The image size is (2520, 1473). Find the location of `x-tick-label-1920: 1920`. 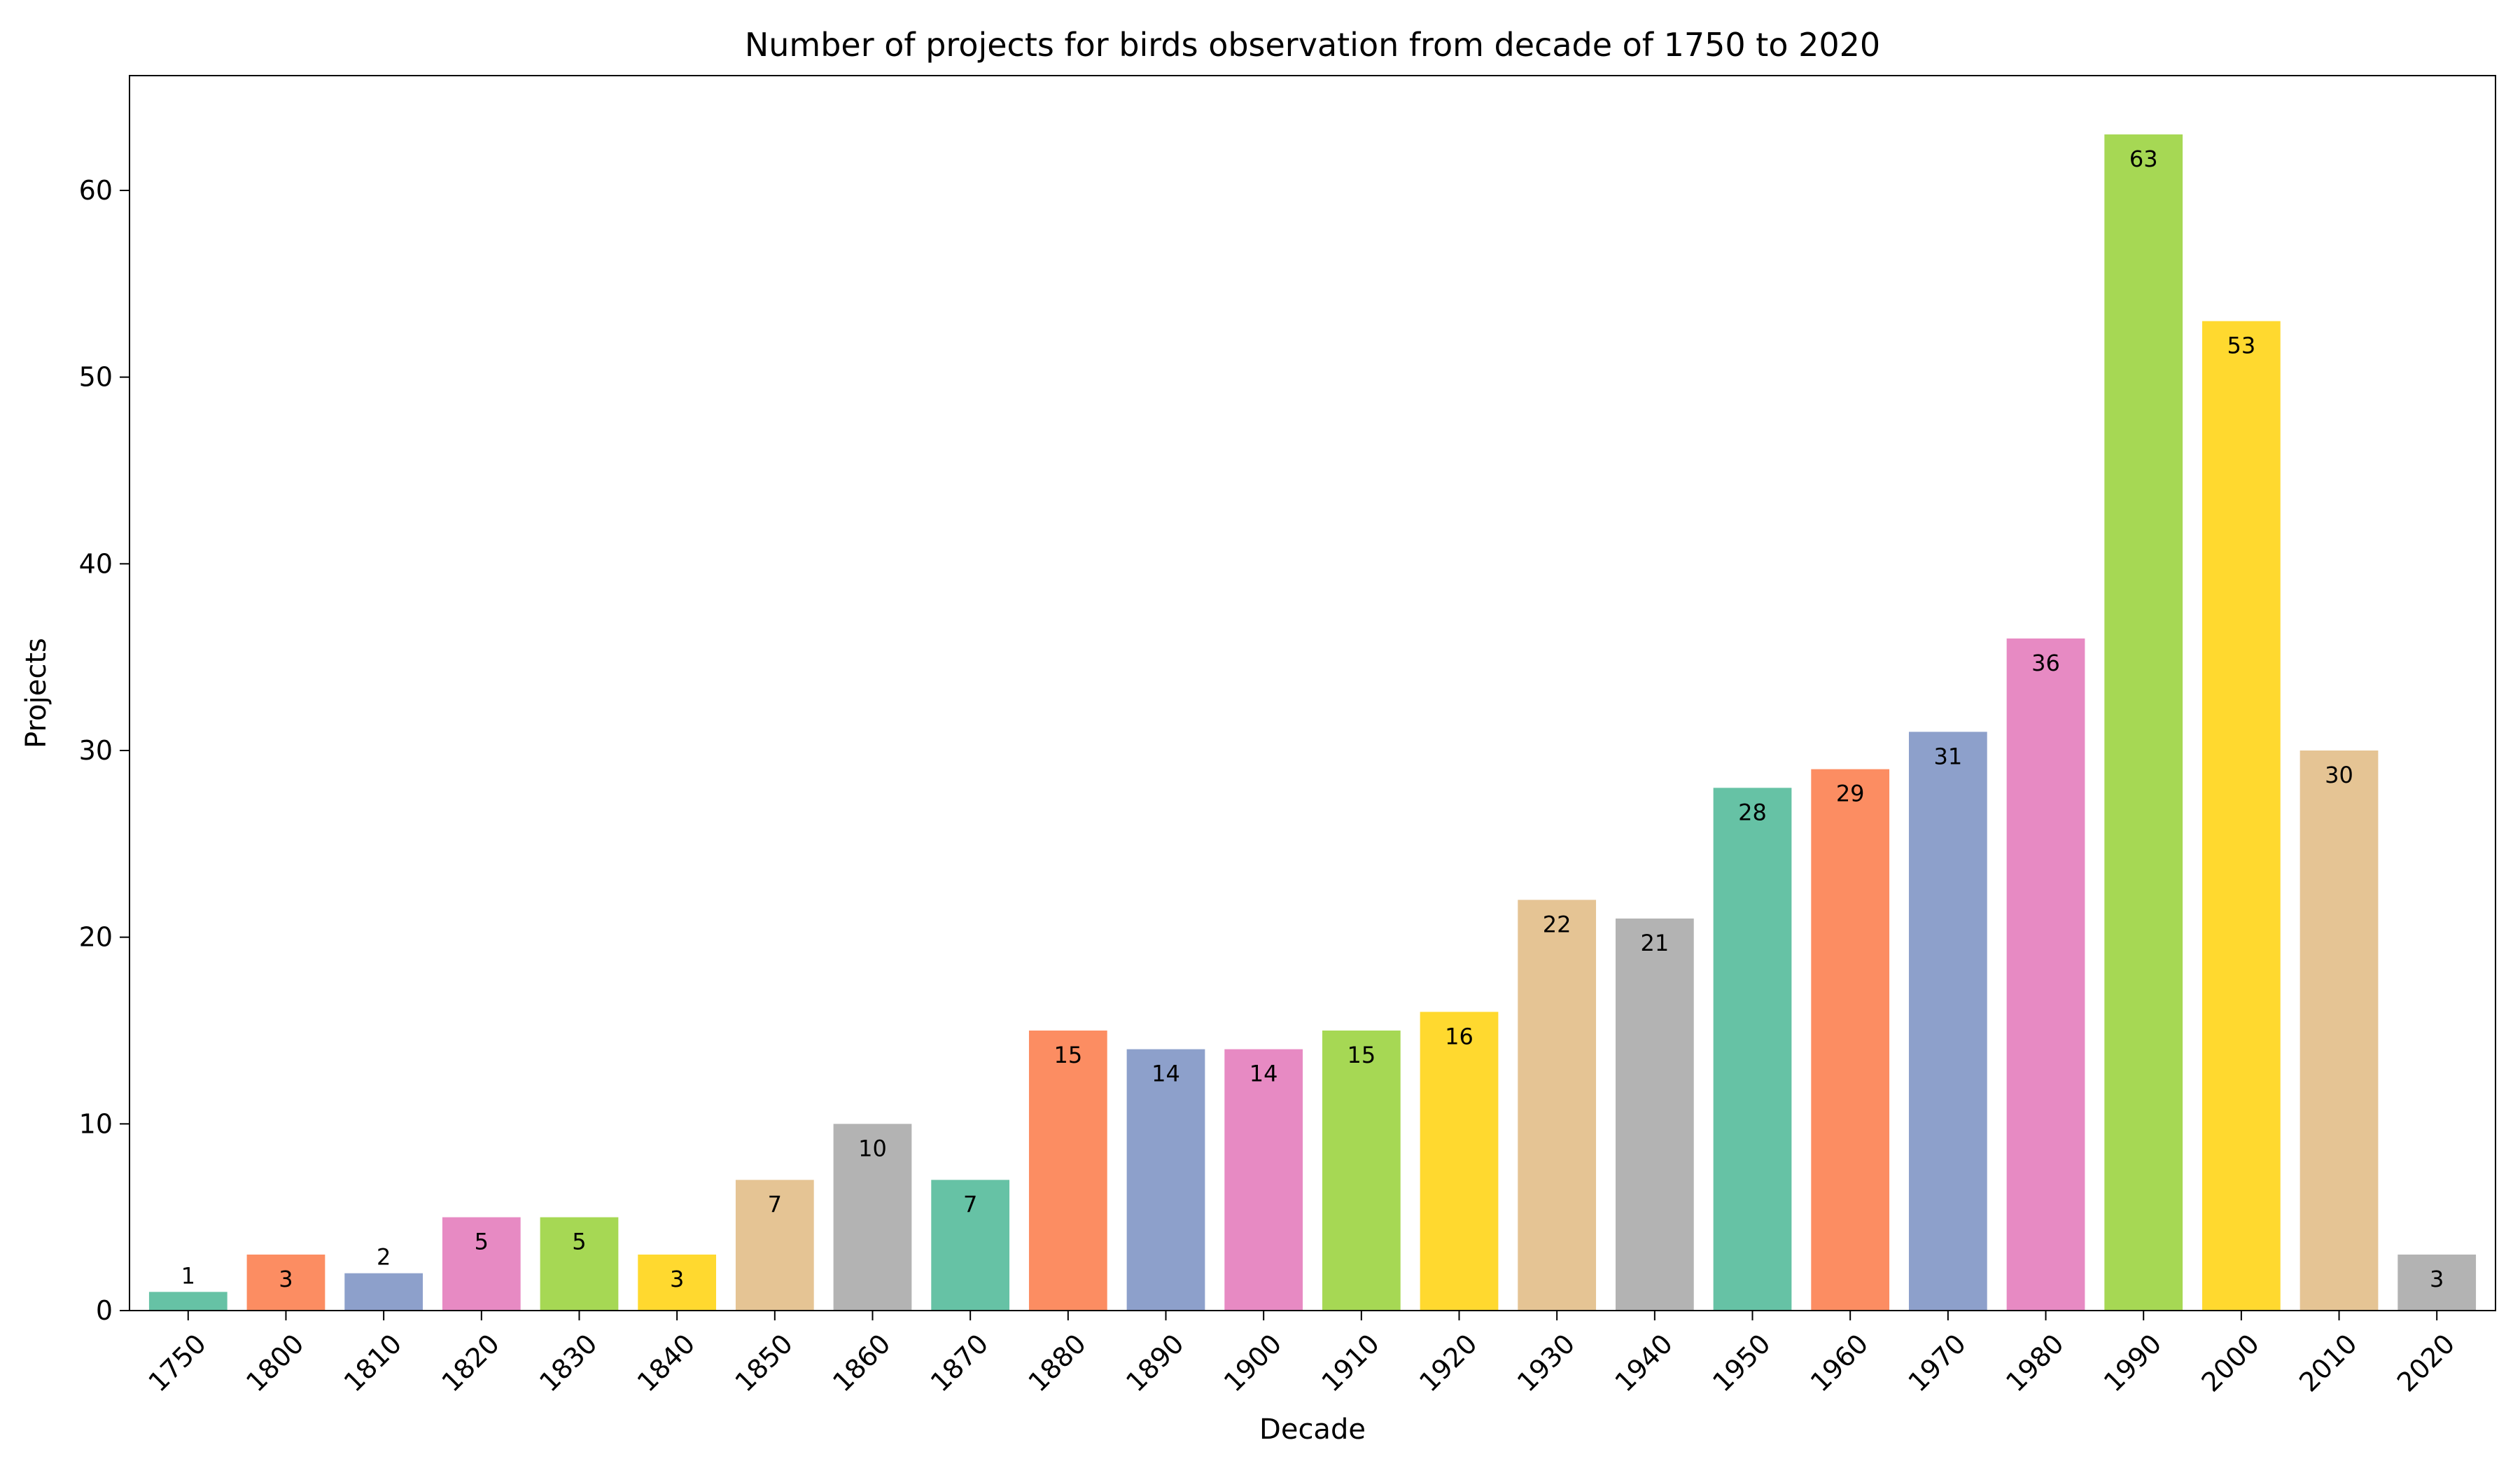

x-tick-label-1920: 1920 is located at coordinates (1448, 1363).